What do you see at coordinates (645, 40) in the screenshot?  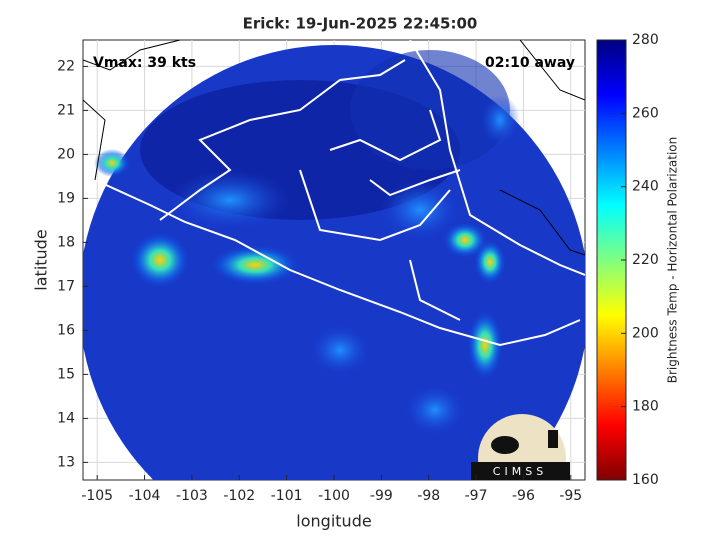 I see `colorbar-tick-label: 280` at bounding box center [645, 40].